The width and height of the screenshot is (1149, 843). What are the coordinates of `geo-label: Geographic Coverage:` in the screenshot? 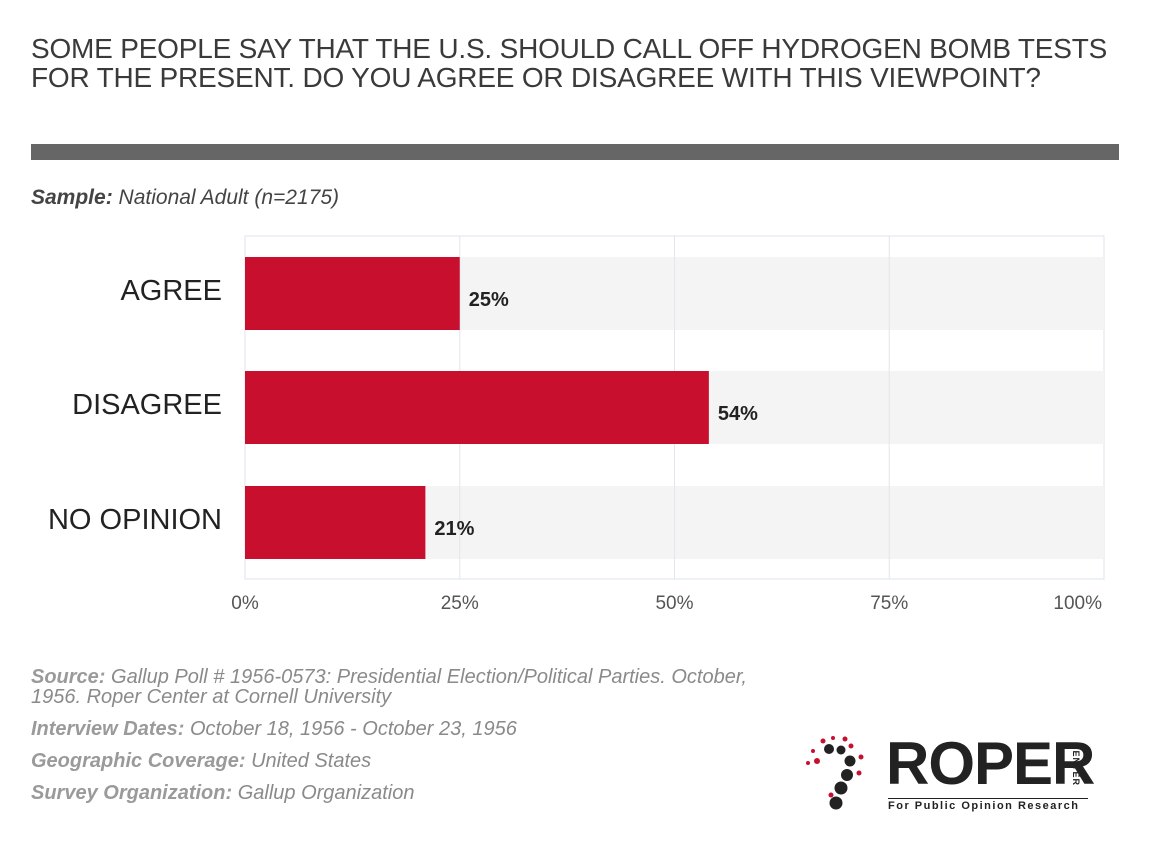 It's located at (138, 761).